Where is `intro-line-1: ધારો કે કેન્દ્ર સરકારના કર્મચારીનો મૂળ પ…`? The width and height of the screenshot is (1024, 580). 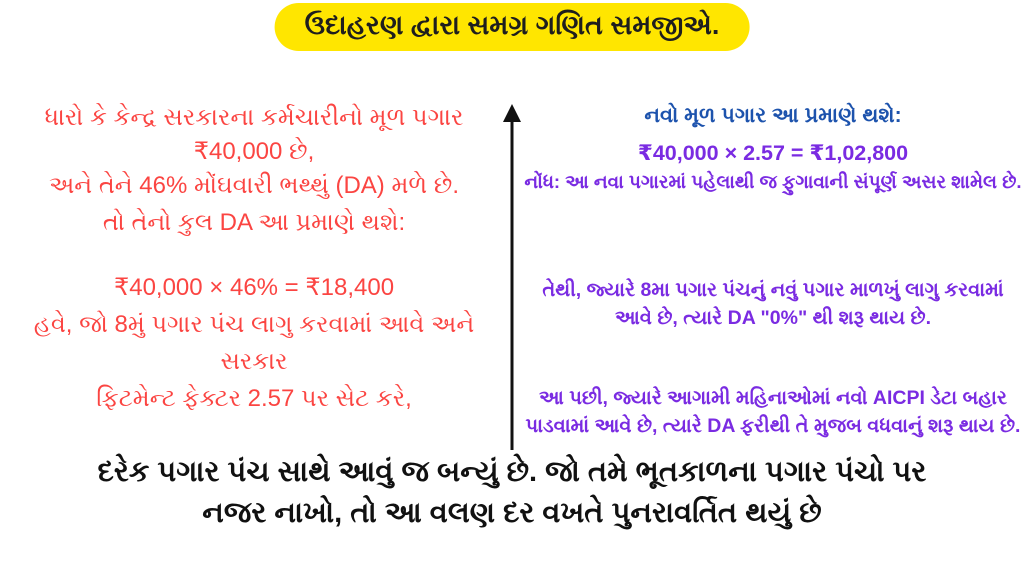
intro-line-1: ધારો કે કેન્દ્ર સરકારના કર્મચારીનો મૂળ પ… is located at coordinates (254, 134).